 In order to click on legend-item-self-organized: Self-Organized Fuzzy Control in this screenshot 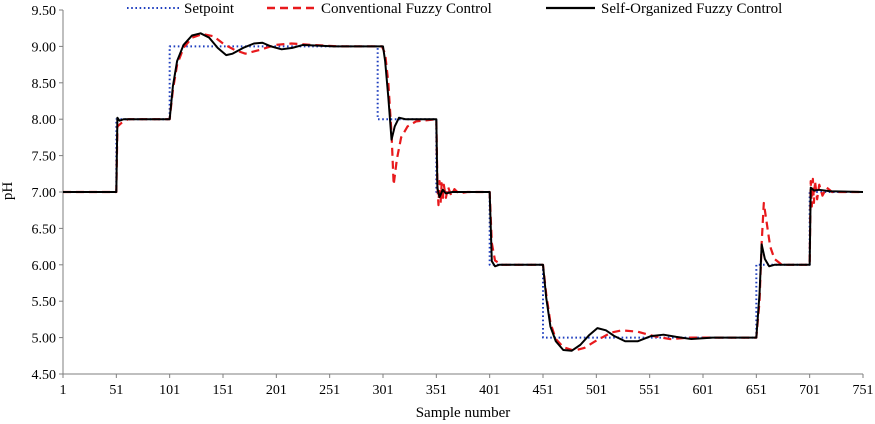, I will do `click(664, 9)`.